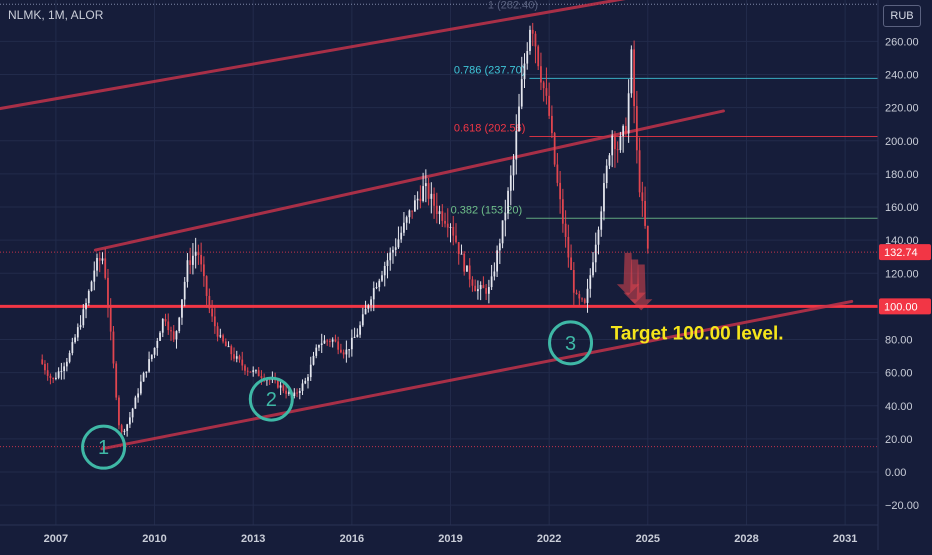 The width and height of the screenshot is (932, 555). What do you see at coordinates (901, 307) in the screenshot?
I see `support-level-badge-label: 100.00` at bounding box center [901, 307].